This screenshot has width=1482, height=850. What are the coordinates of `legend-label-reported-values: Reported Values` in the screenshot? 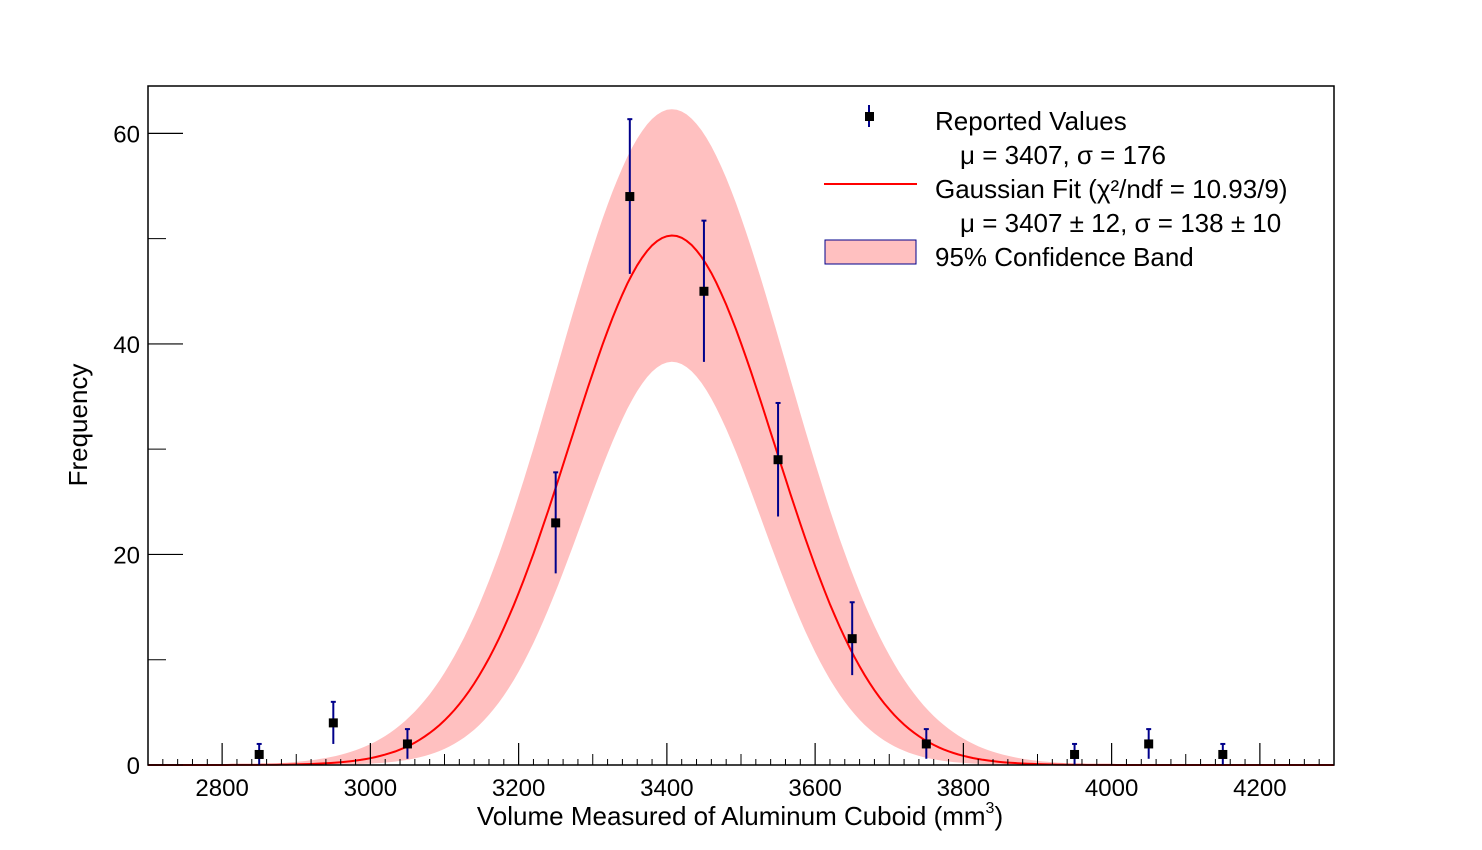 It's located at (1031, 121).